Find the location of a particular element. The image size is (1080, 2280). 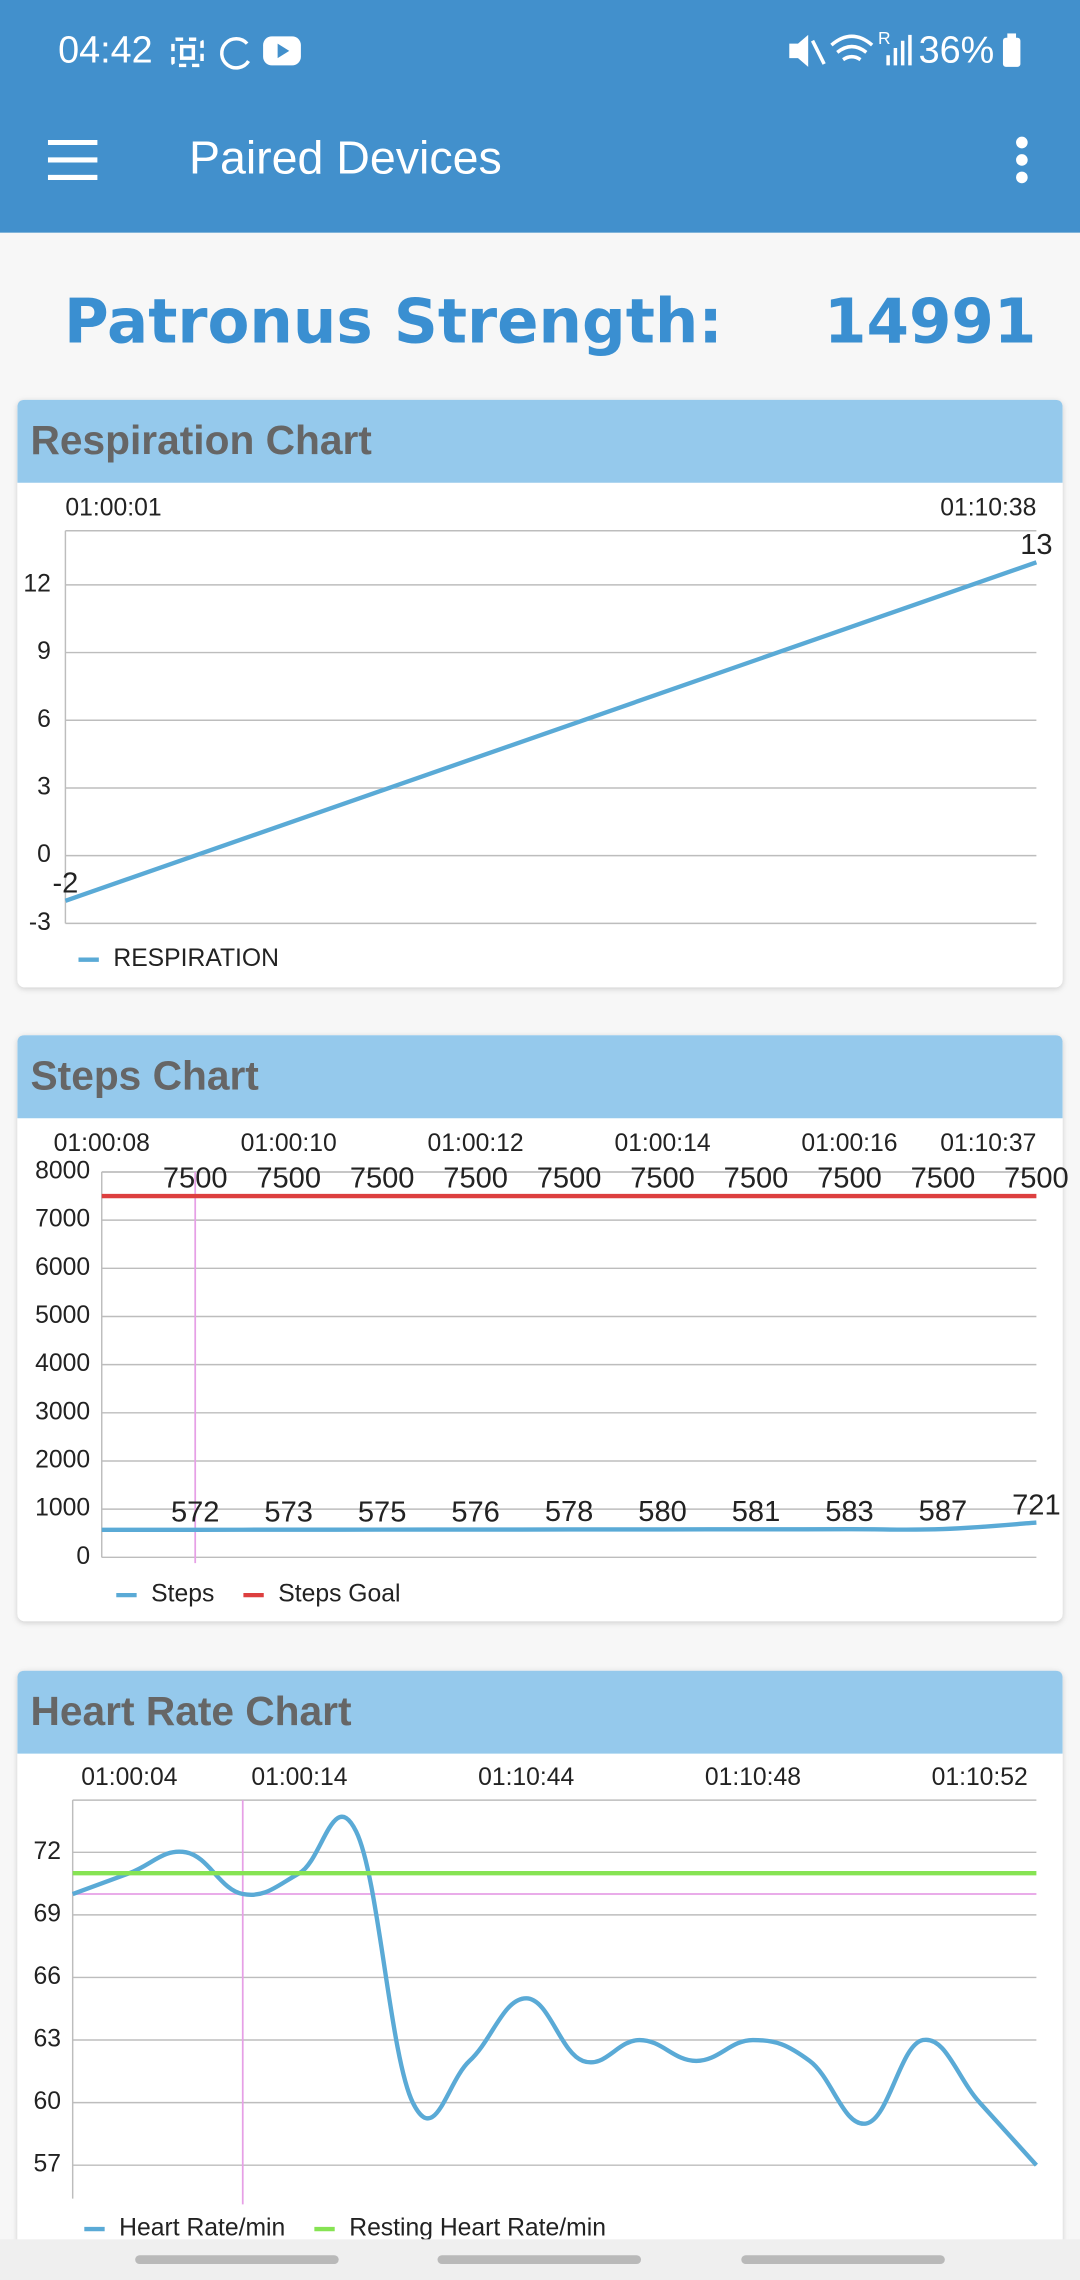

data-label: 581 is located at coordinates (756, 1512).